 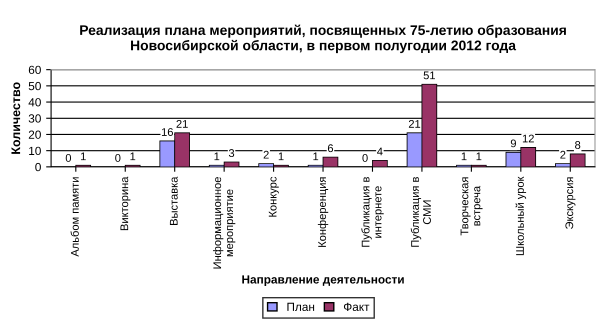 What do you see at coordinates (125, 203) in the screenshot?
I see `x-tick-label: Викторина` at bounding box center [125, 203].